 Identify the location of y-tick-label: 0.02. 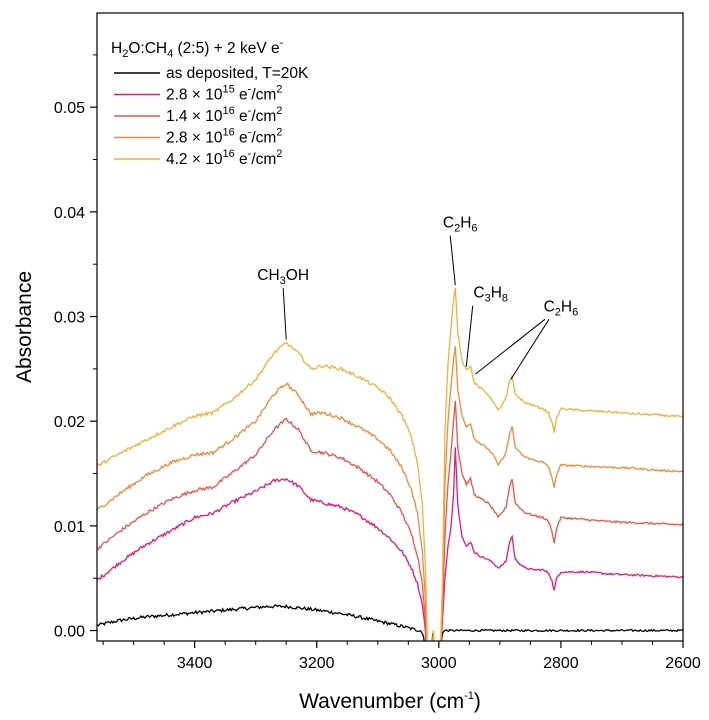
(69, 422).